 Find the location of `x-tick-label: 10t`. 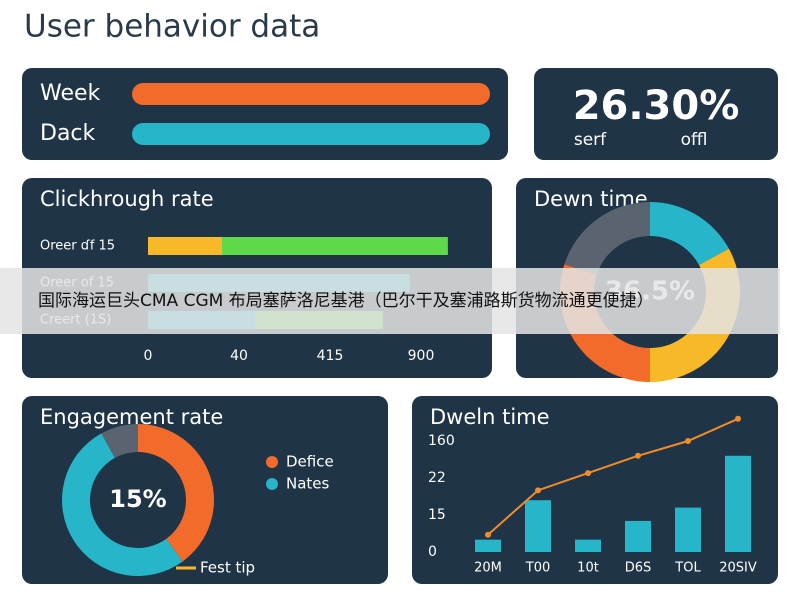

x-tick-label: 10t is located at coordinates (588, 568).